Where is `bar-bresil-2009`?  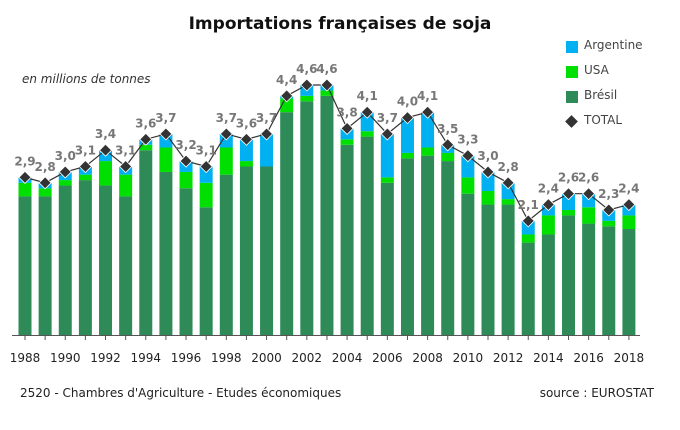 bar-bresil-2009 is located at coordinates (448, 248).